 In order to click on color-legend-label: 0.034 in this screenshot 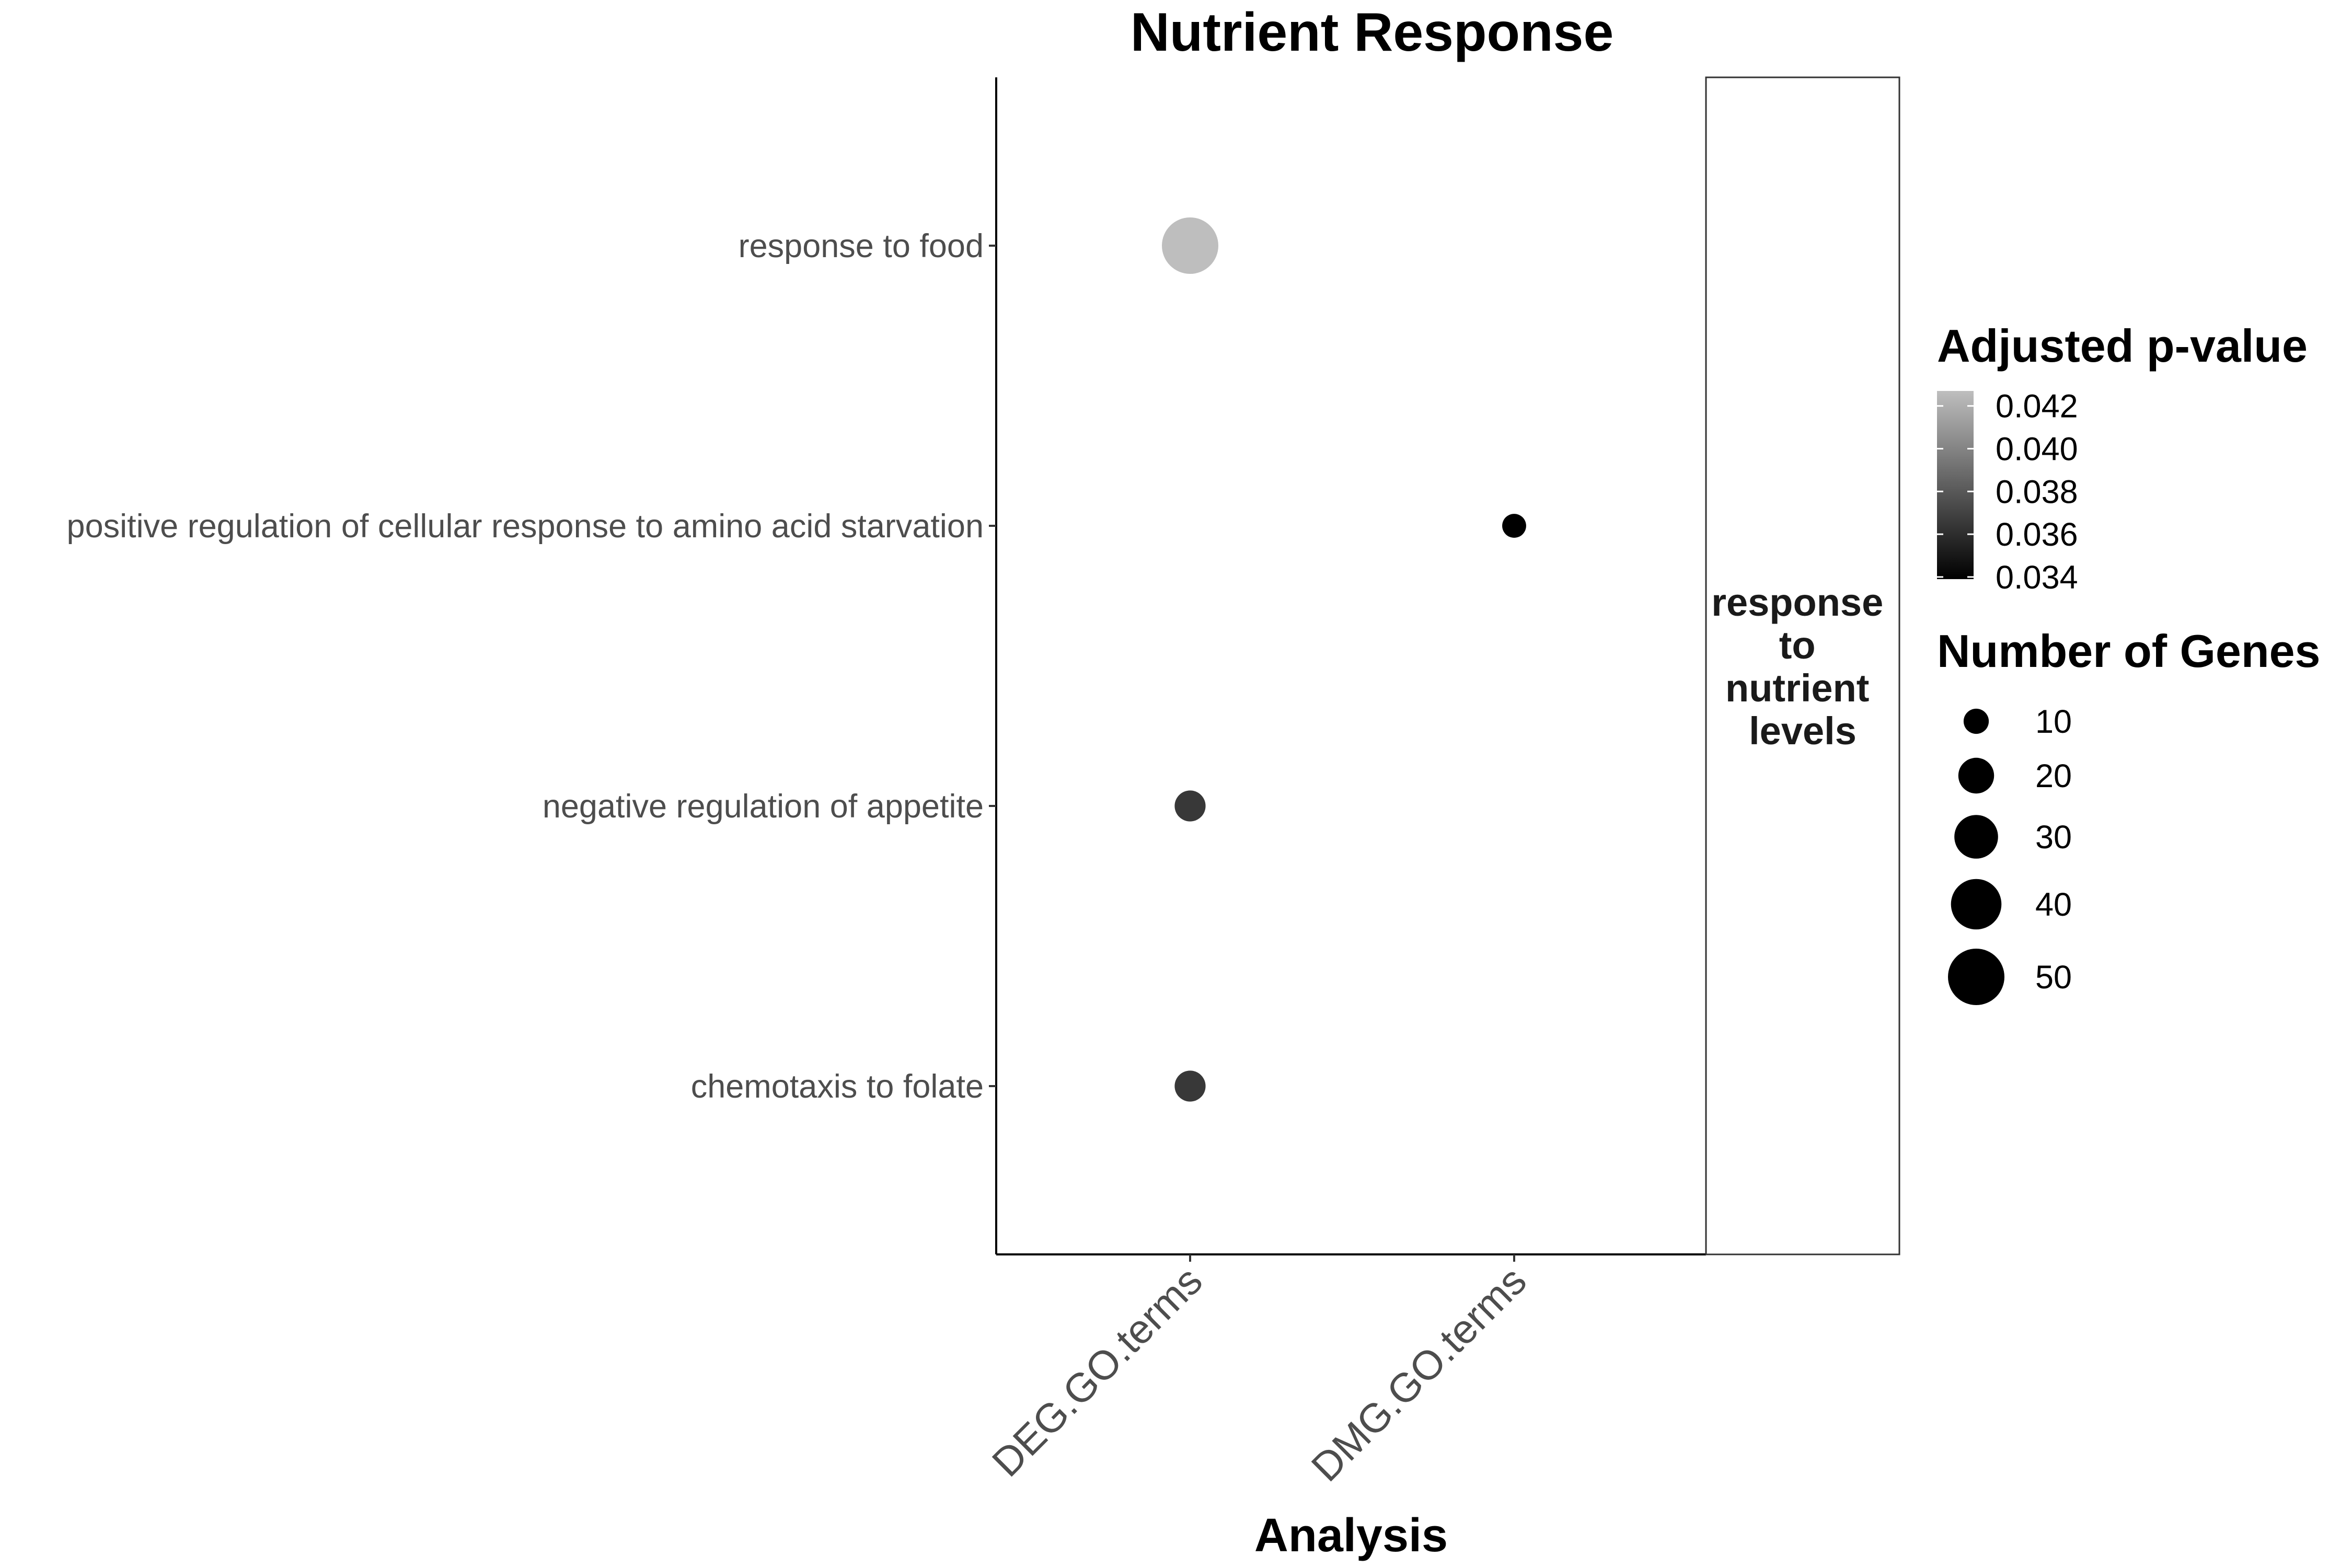, I will do `click(2037, 577)`.